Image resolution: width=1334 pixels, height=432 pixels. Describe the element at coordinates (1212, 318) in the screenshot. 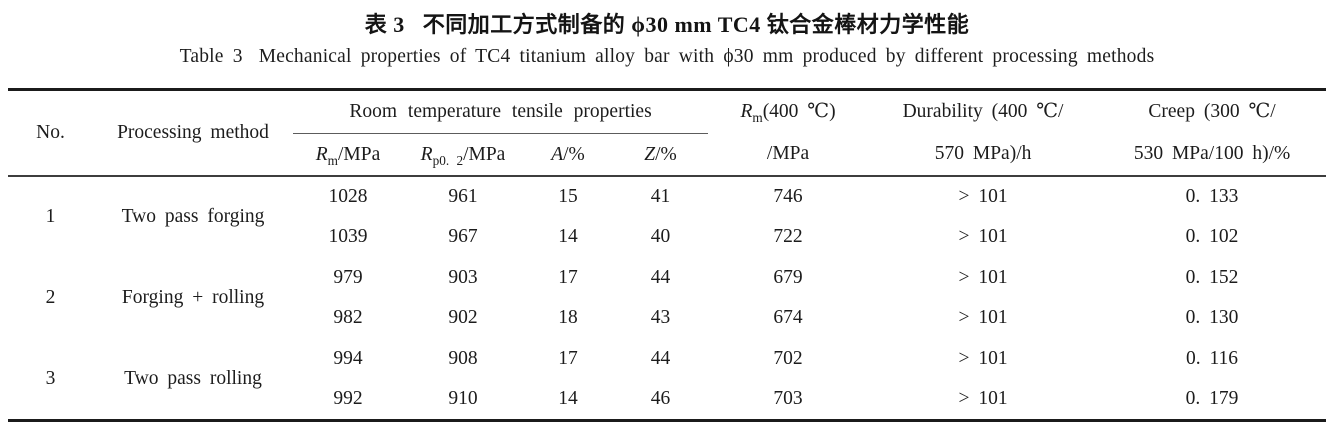

I see `cell-creep: 0. 130` at that location.